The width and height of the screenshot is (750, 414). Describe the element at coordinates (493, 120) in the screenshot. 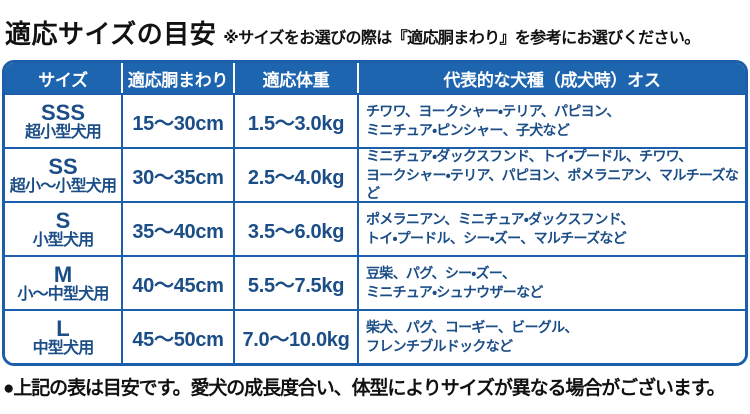

I see `breeds-text: チワワ、ヨークシャー・テリア、パピヨン、 ミニチュア・ピンシャー、子犬など` at that location.